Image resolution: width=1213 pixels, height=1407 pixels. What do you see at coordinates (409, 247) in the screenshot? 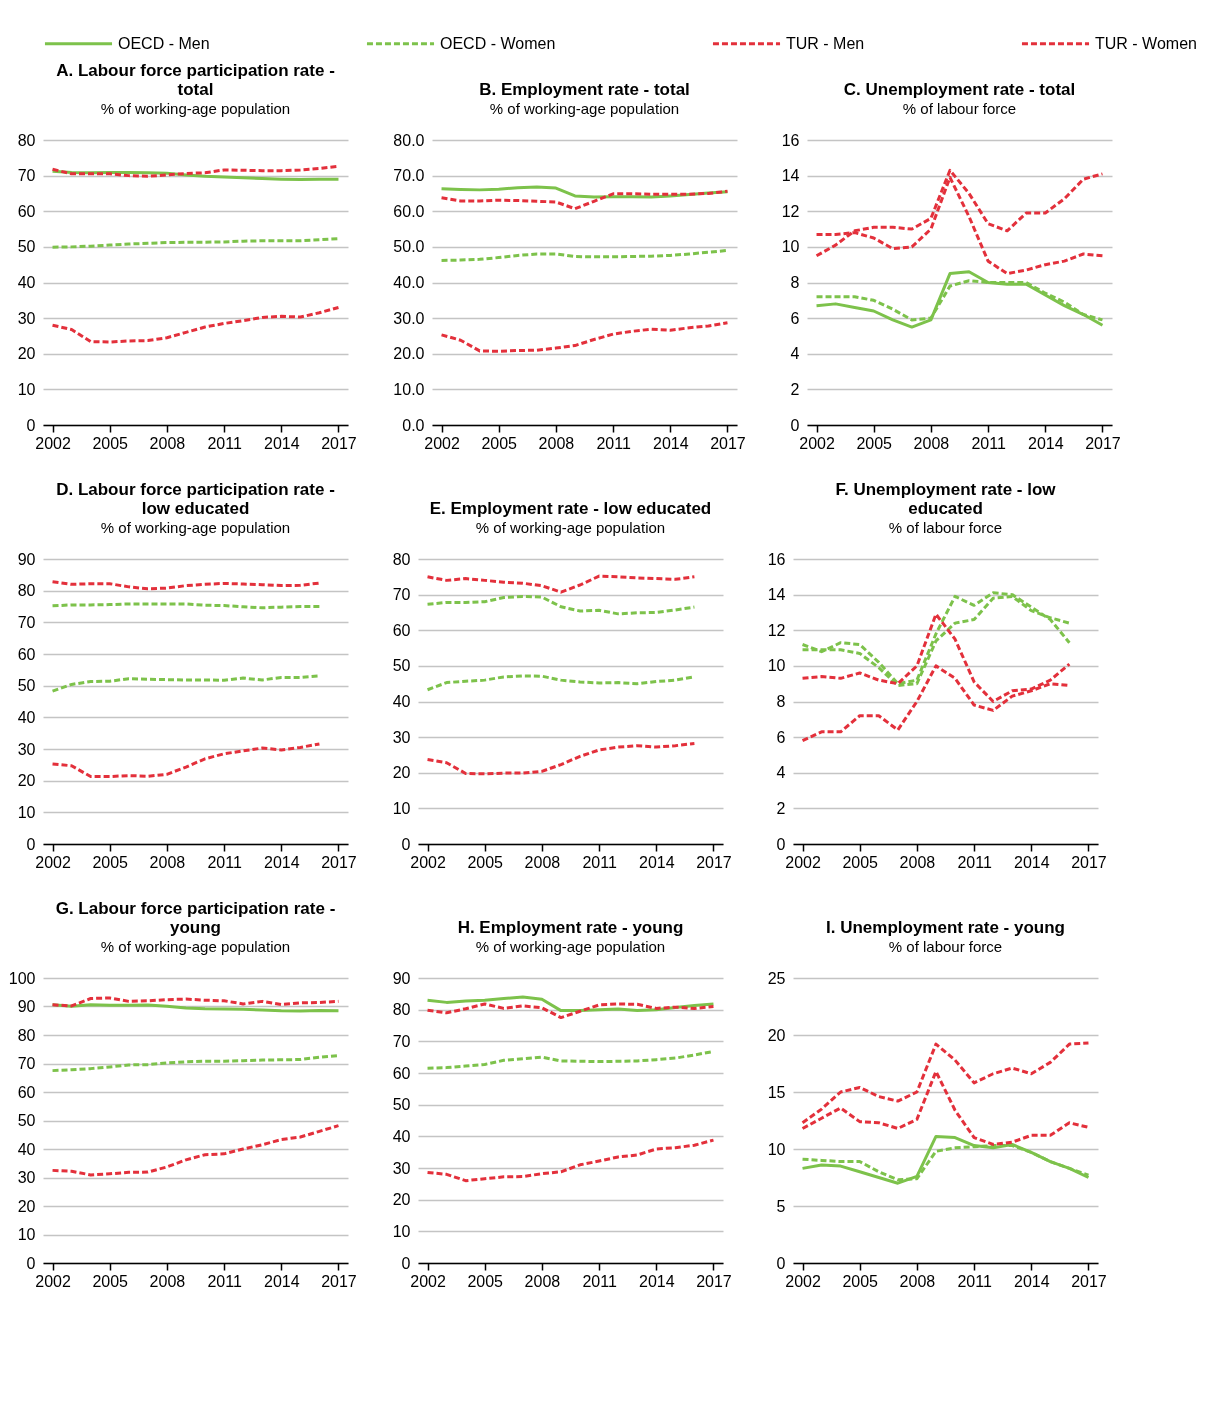
I see `y-tick-label: 50.0` at bounding box center [409, 247].